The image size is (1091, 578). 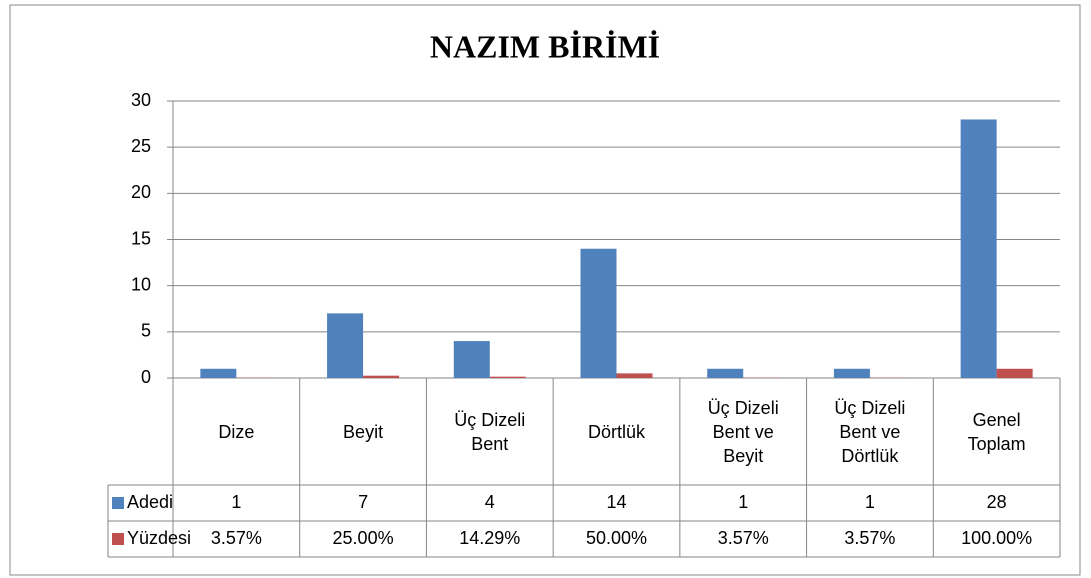 I want to click on table-cell: 28, so click(x=997, y=502).